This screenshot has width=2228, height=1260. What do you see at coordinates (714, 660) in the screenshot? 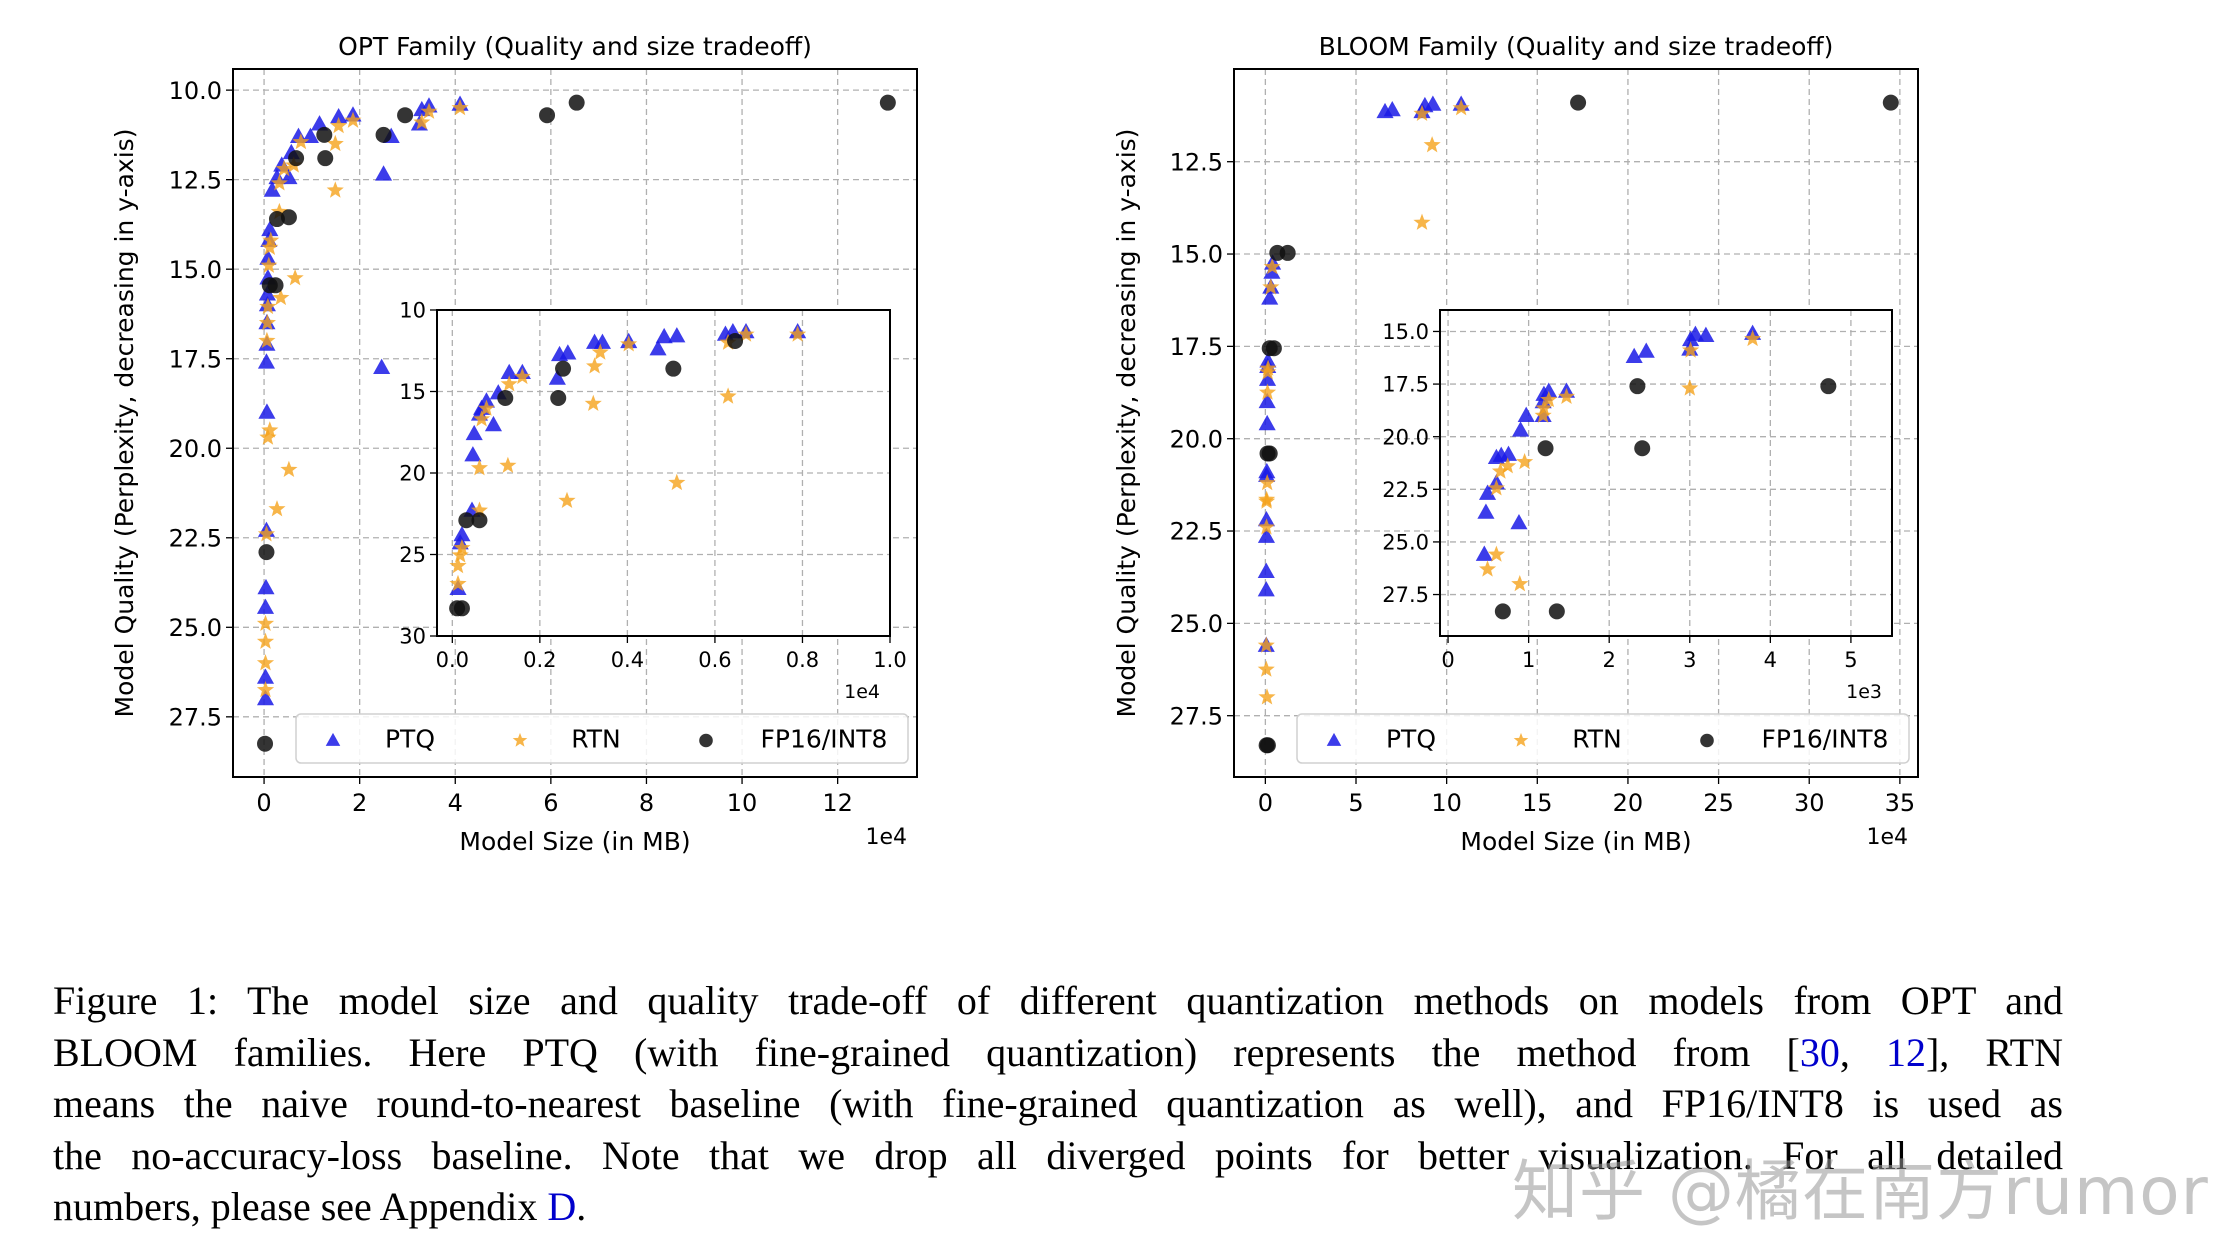
I see `x-tick-label: 0.6` at bounding box center [714, 660].